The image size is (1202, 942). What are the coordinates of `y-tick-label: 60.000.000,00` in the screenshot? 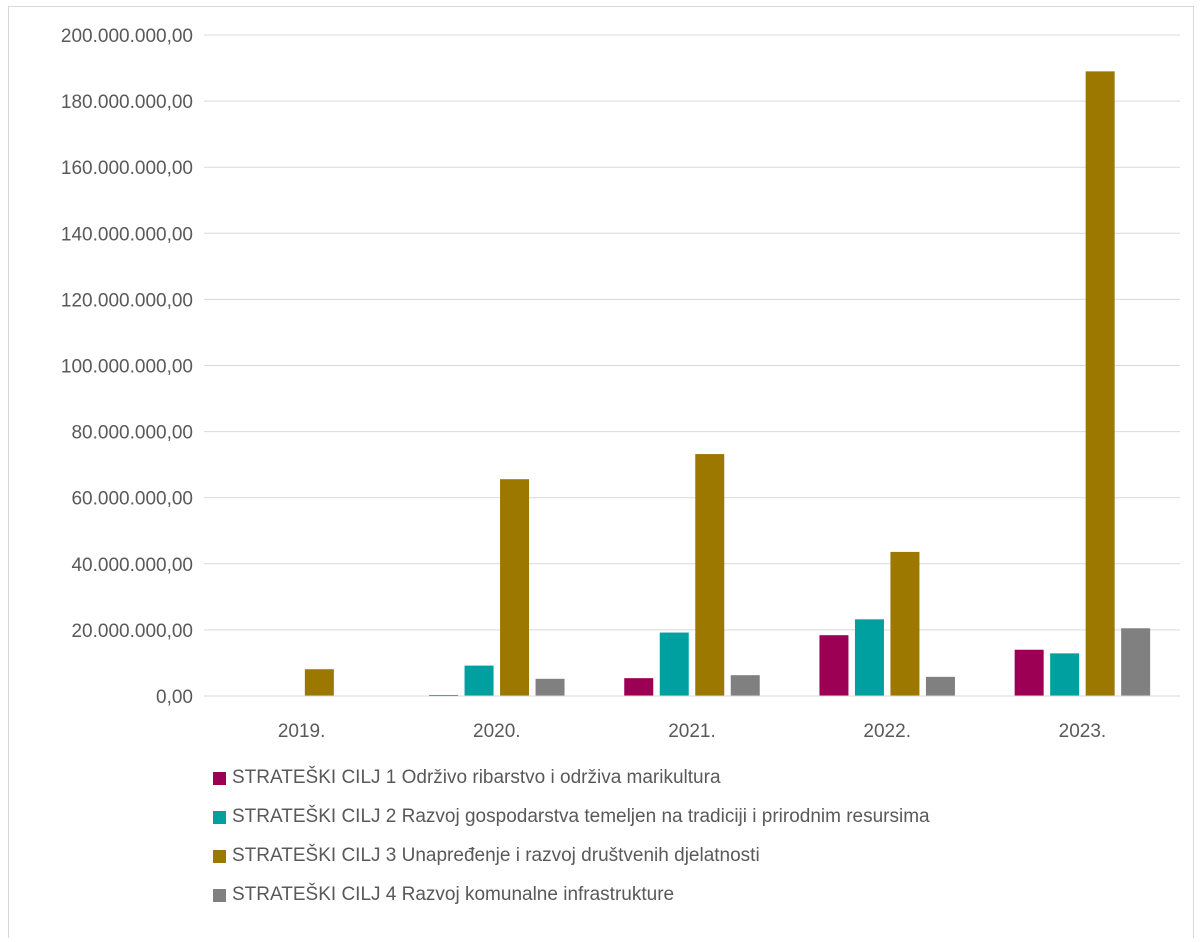 It's located at (132, 499).